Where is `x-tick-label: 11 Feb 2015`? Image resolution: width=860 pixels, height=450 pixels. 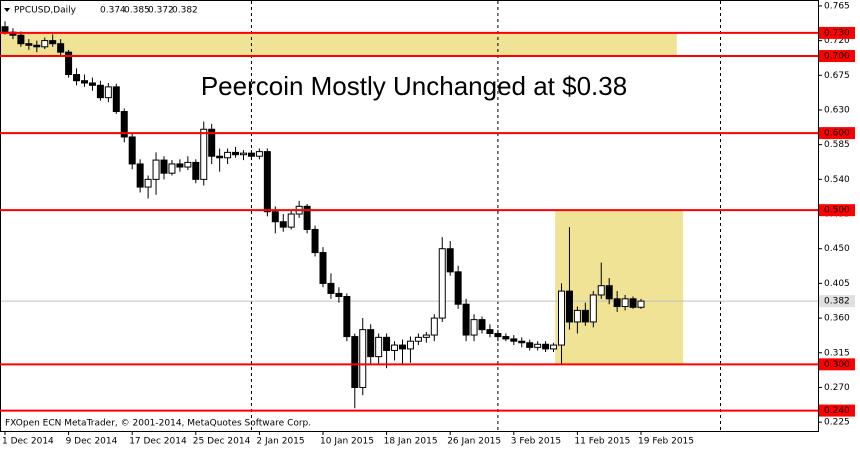 x-tick-label: 11 Feb 2015 is located at coordinates (602, 442).